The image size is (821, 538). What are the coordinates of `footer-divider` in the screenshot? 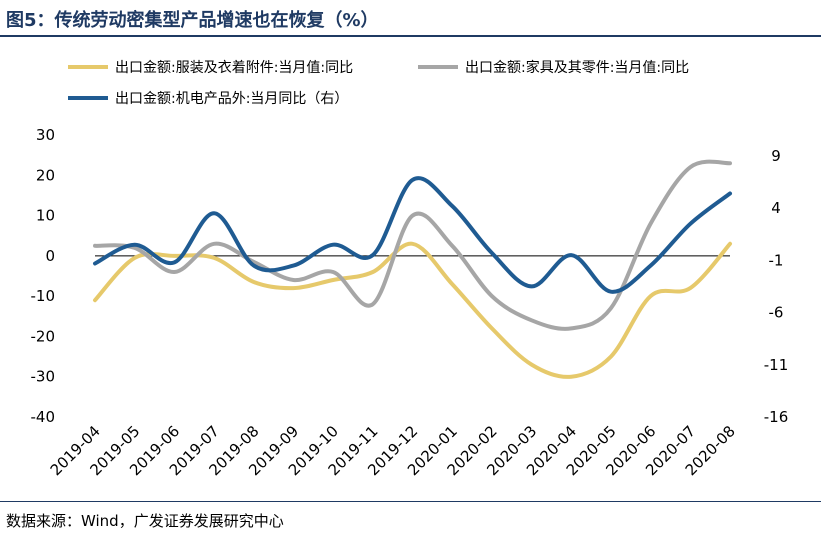 It's located at (410, 501).